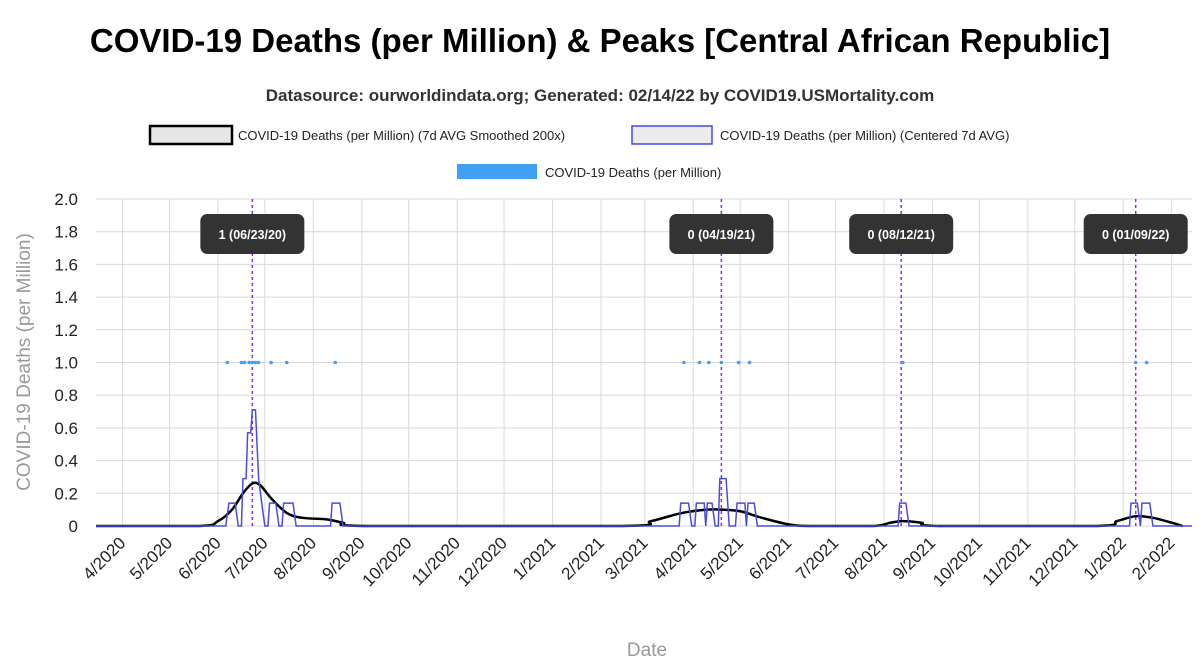 The width and height of the screenshot is (1200, 670). Describe the element at coordinates (151, 558) in the screenshot. I see `x-tick-label: 5/2020` at that location.